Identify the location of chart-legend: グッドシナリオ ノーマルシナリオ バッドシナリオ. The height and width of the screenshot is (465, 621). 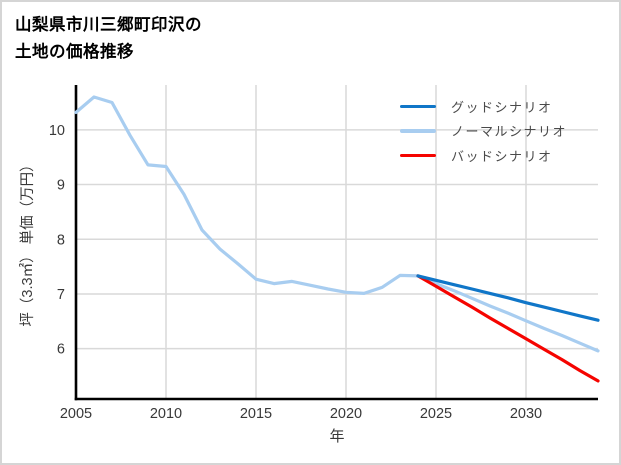
(483, 131).